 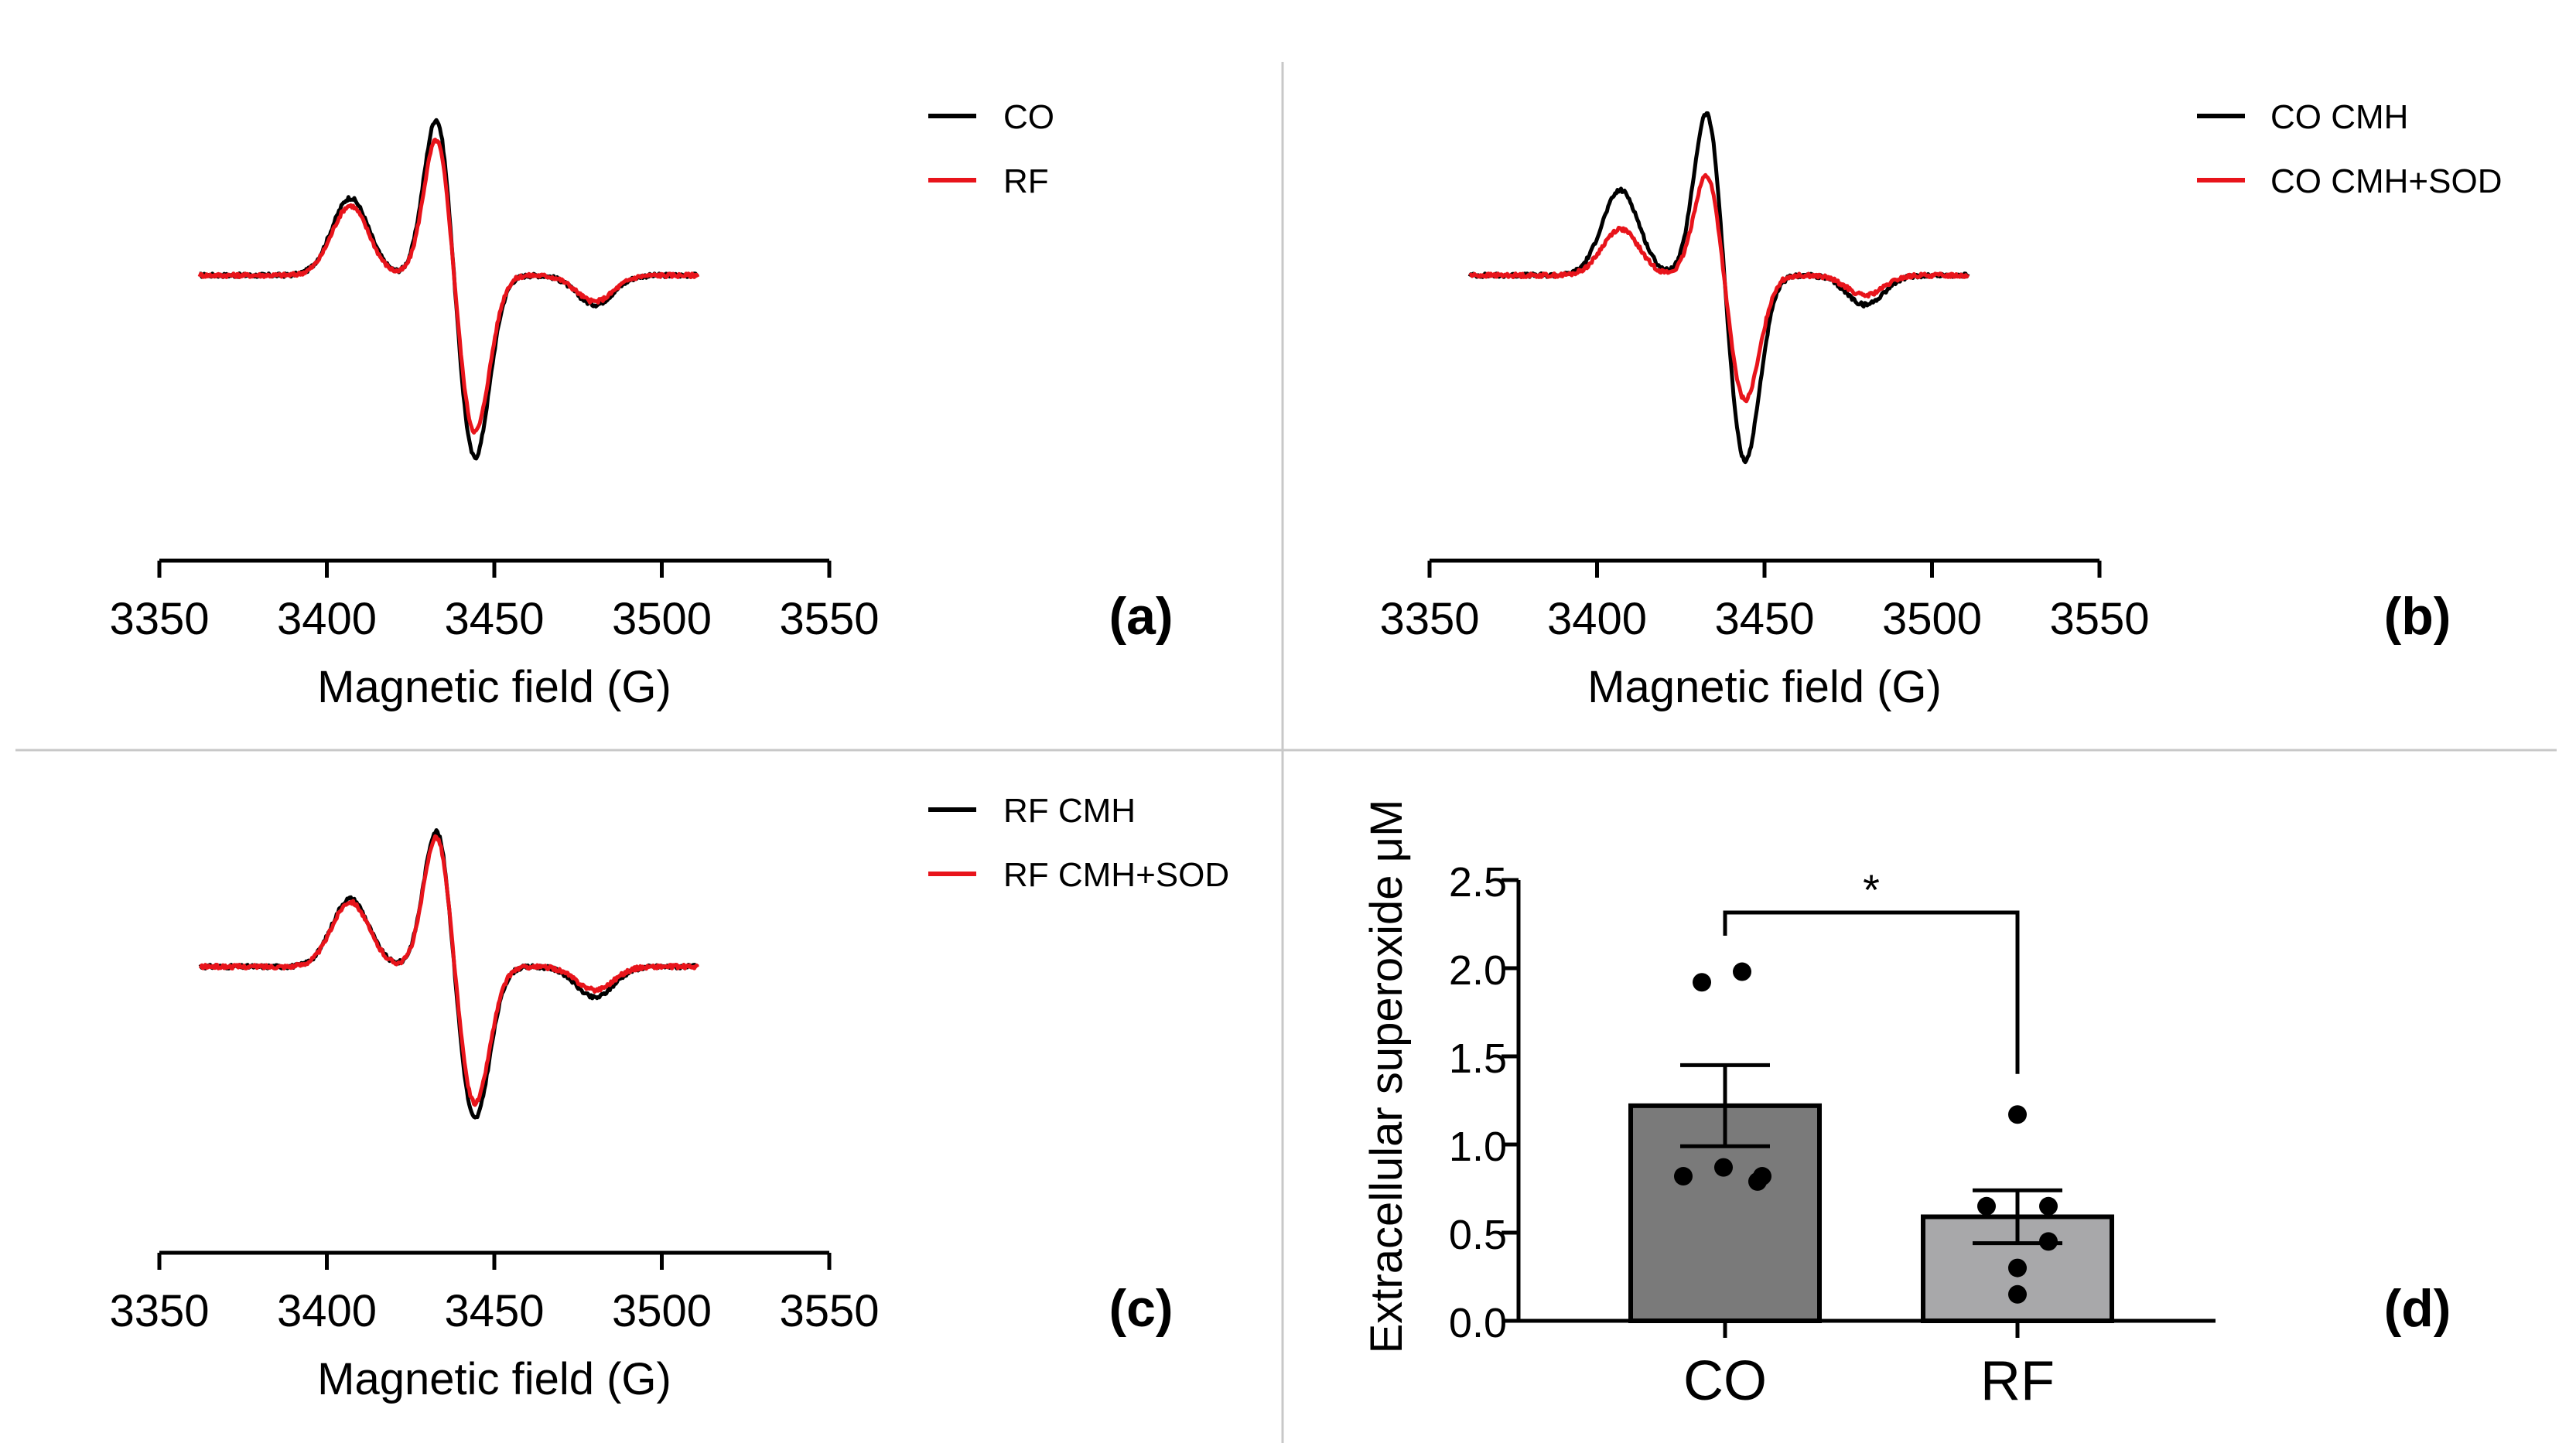 What do you see at coordinates (327, 1311) in the screenshot?
I see `panel-c-tick-label: 3400` at bounding box center [327, 1311].